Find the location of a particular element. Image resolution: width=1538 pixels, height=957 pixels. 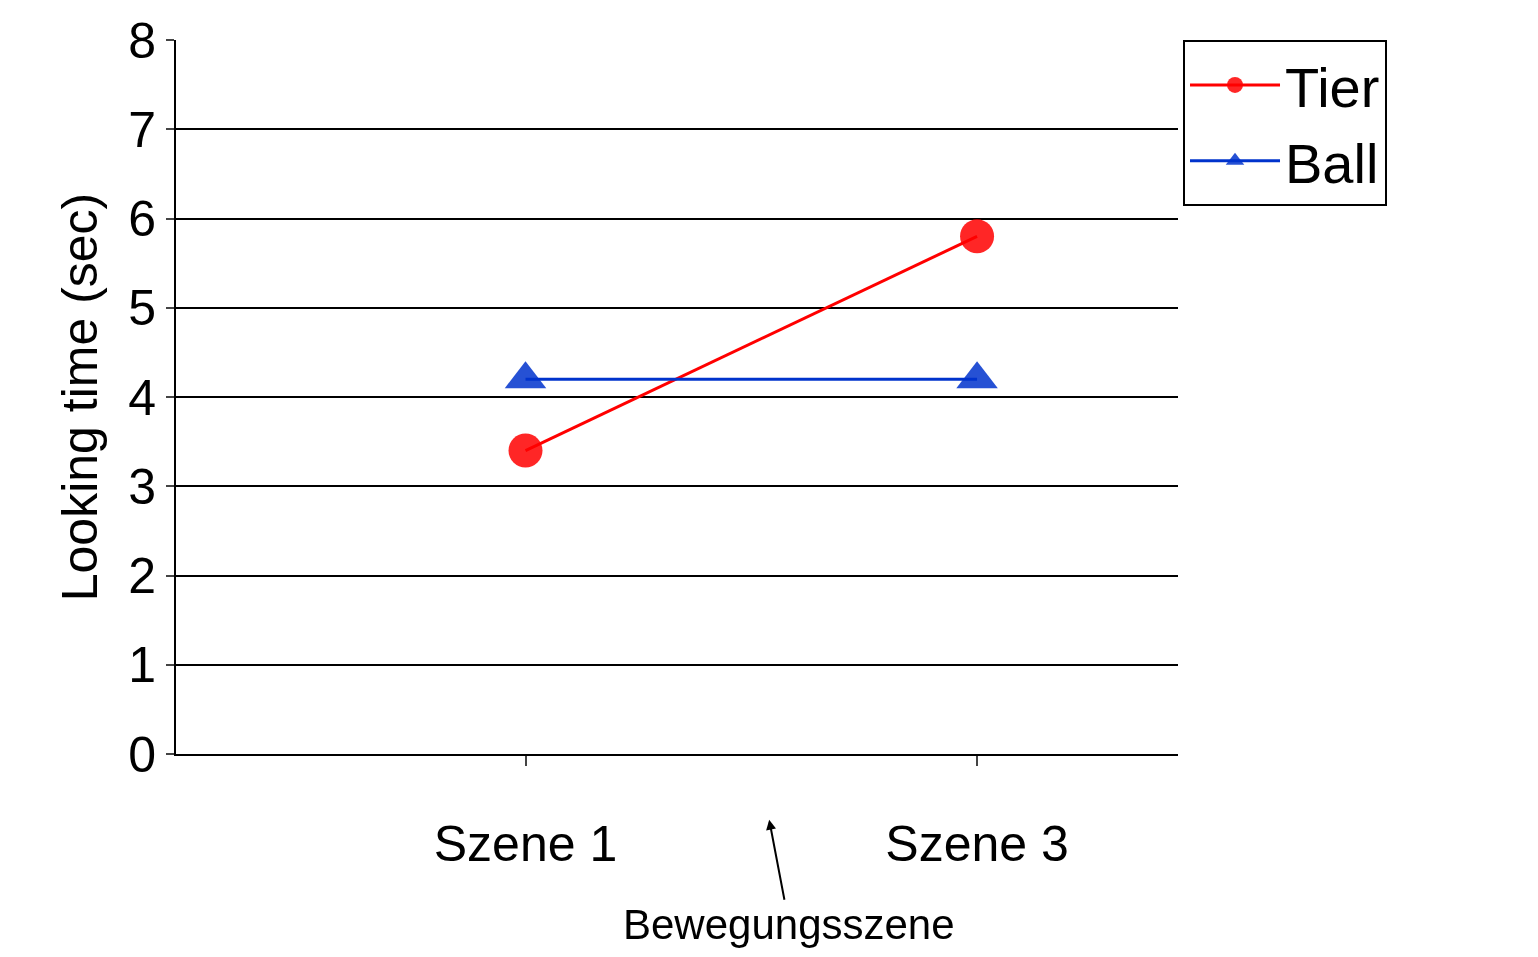

text: Bewegungsszene is located at coordinates (789, 924).